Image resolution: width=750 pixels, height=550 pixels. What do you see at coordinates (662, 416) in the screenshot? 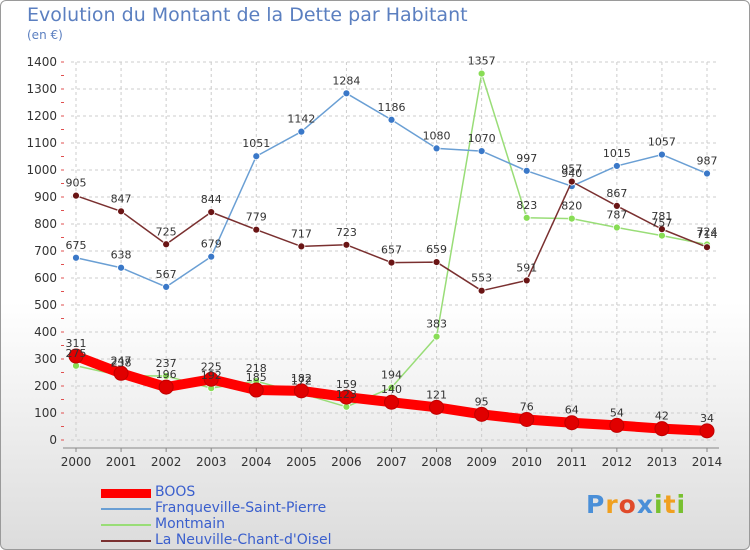
I see `data-label: 42` at bounding box center [662, 416].